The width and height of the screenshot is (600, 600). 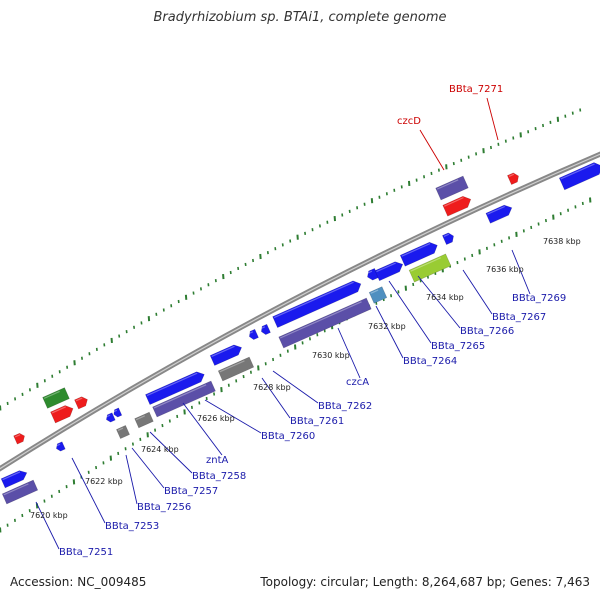 I want to click on gene-label-bbta-7257: BBta_7257, so click(x=191, y=491).